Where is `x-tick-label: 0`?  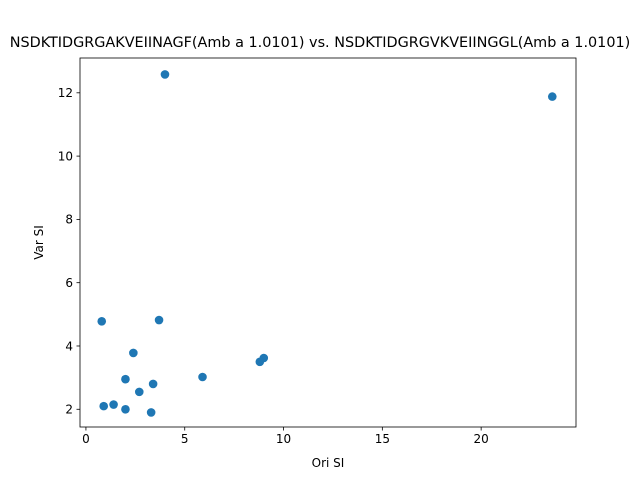
x-tick-label: 0 is located at coordinates (86, 439).